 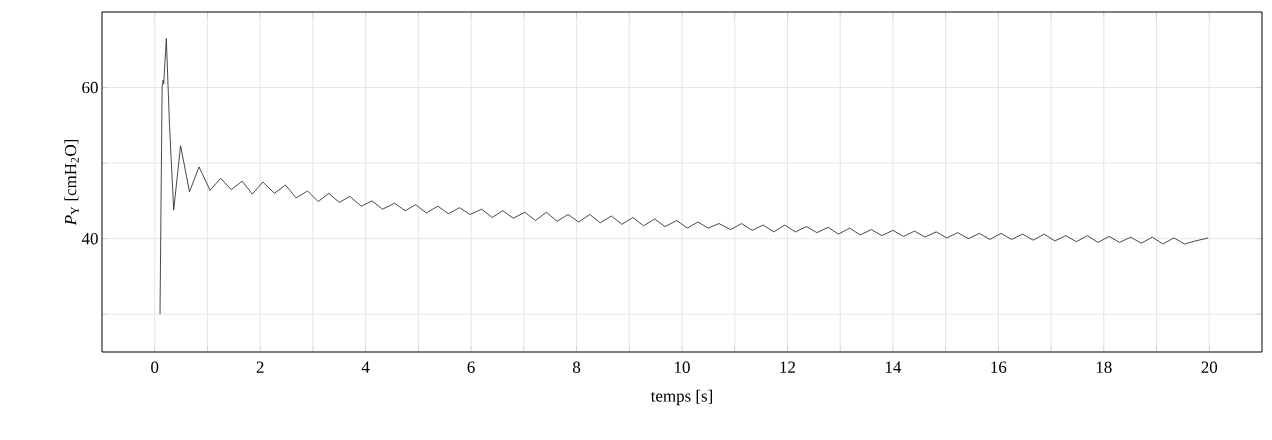 What do you see at coordinates (471, 367) in the screenshot?
I see `x-tick-label: 6` at bounding box center [471, 367].